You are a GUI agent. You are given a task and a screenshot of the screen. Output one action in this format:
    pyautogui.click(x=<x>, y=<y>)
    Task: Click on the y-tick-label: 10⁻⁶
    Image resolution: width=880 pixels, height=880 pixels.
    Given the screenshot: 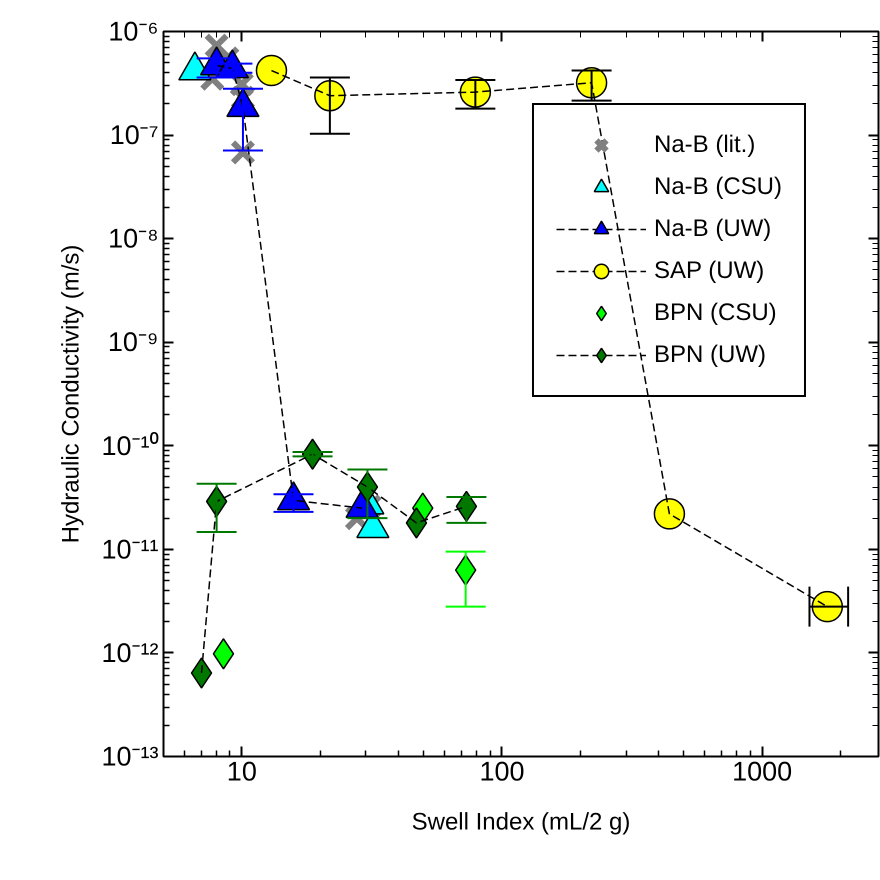 What is the action you would take?
    pyautogui.click(x=133, y=31)
    